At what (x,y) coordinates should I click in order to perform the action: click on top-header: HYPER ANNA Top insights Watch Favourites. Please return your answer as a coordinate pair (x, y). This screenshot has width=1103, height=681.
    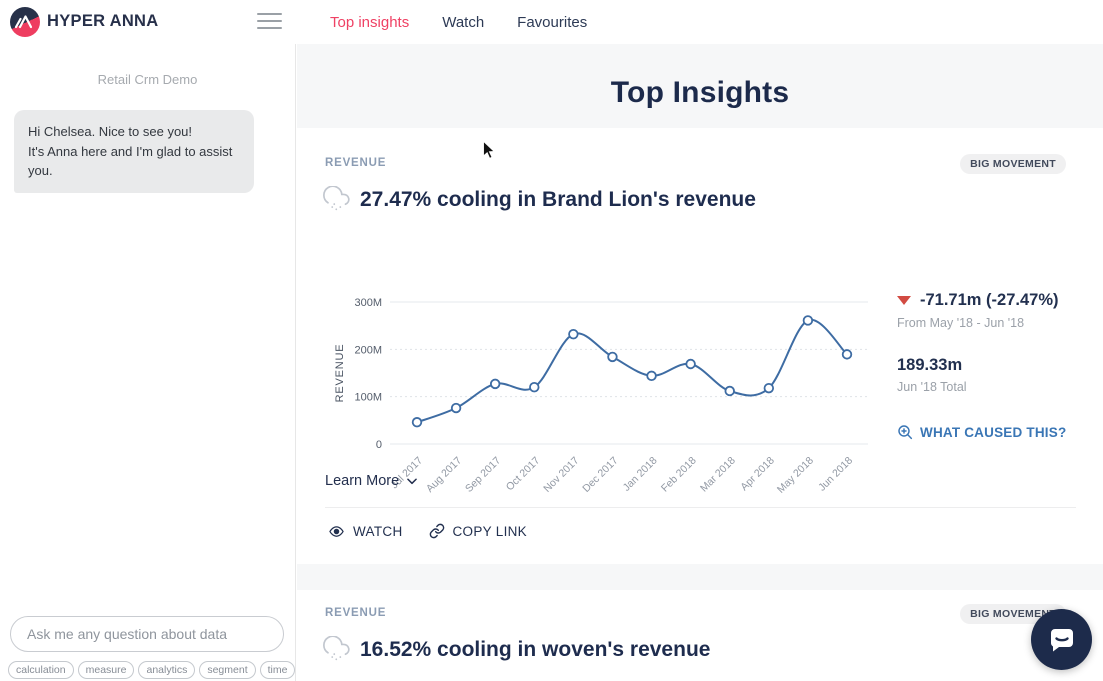
    Looking at the image, I should click on (551, 22).